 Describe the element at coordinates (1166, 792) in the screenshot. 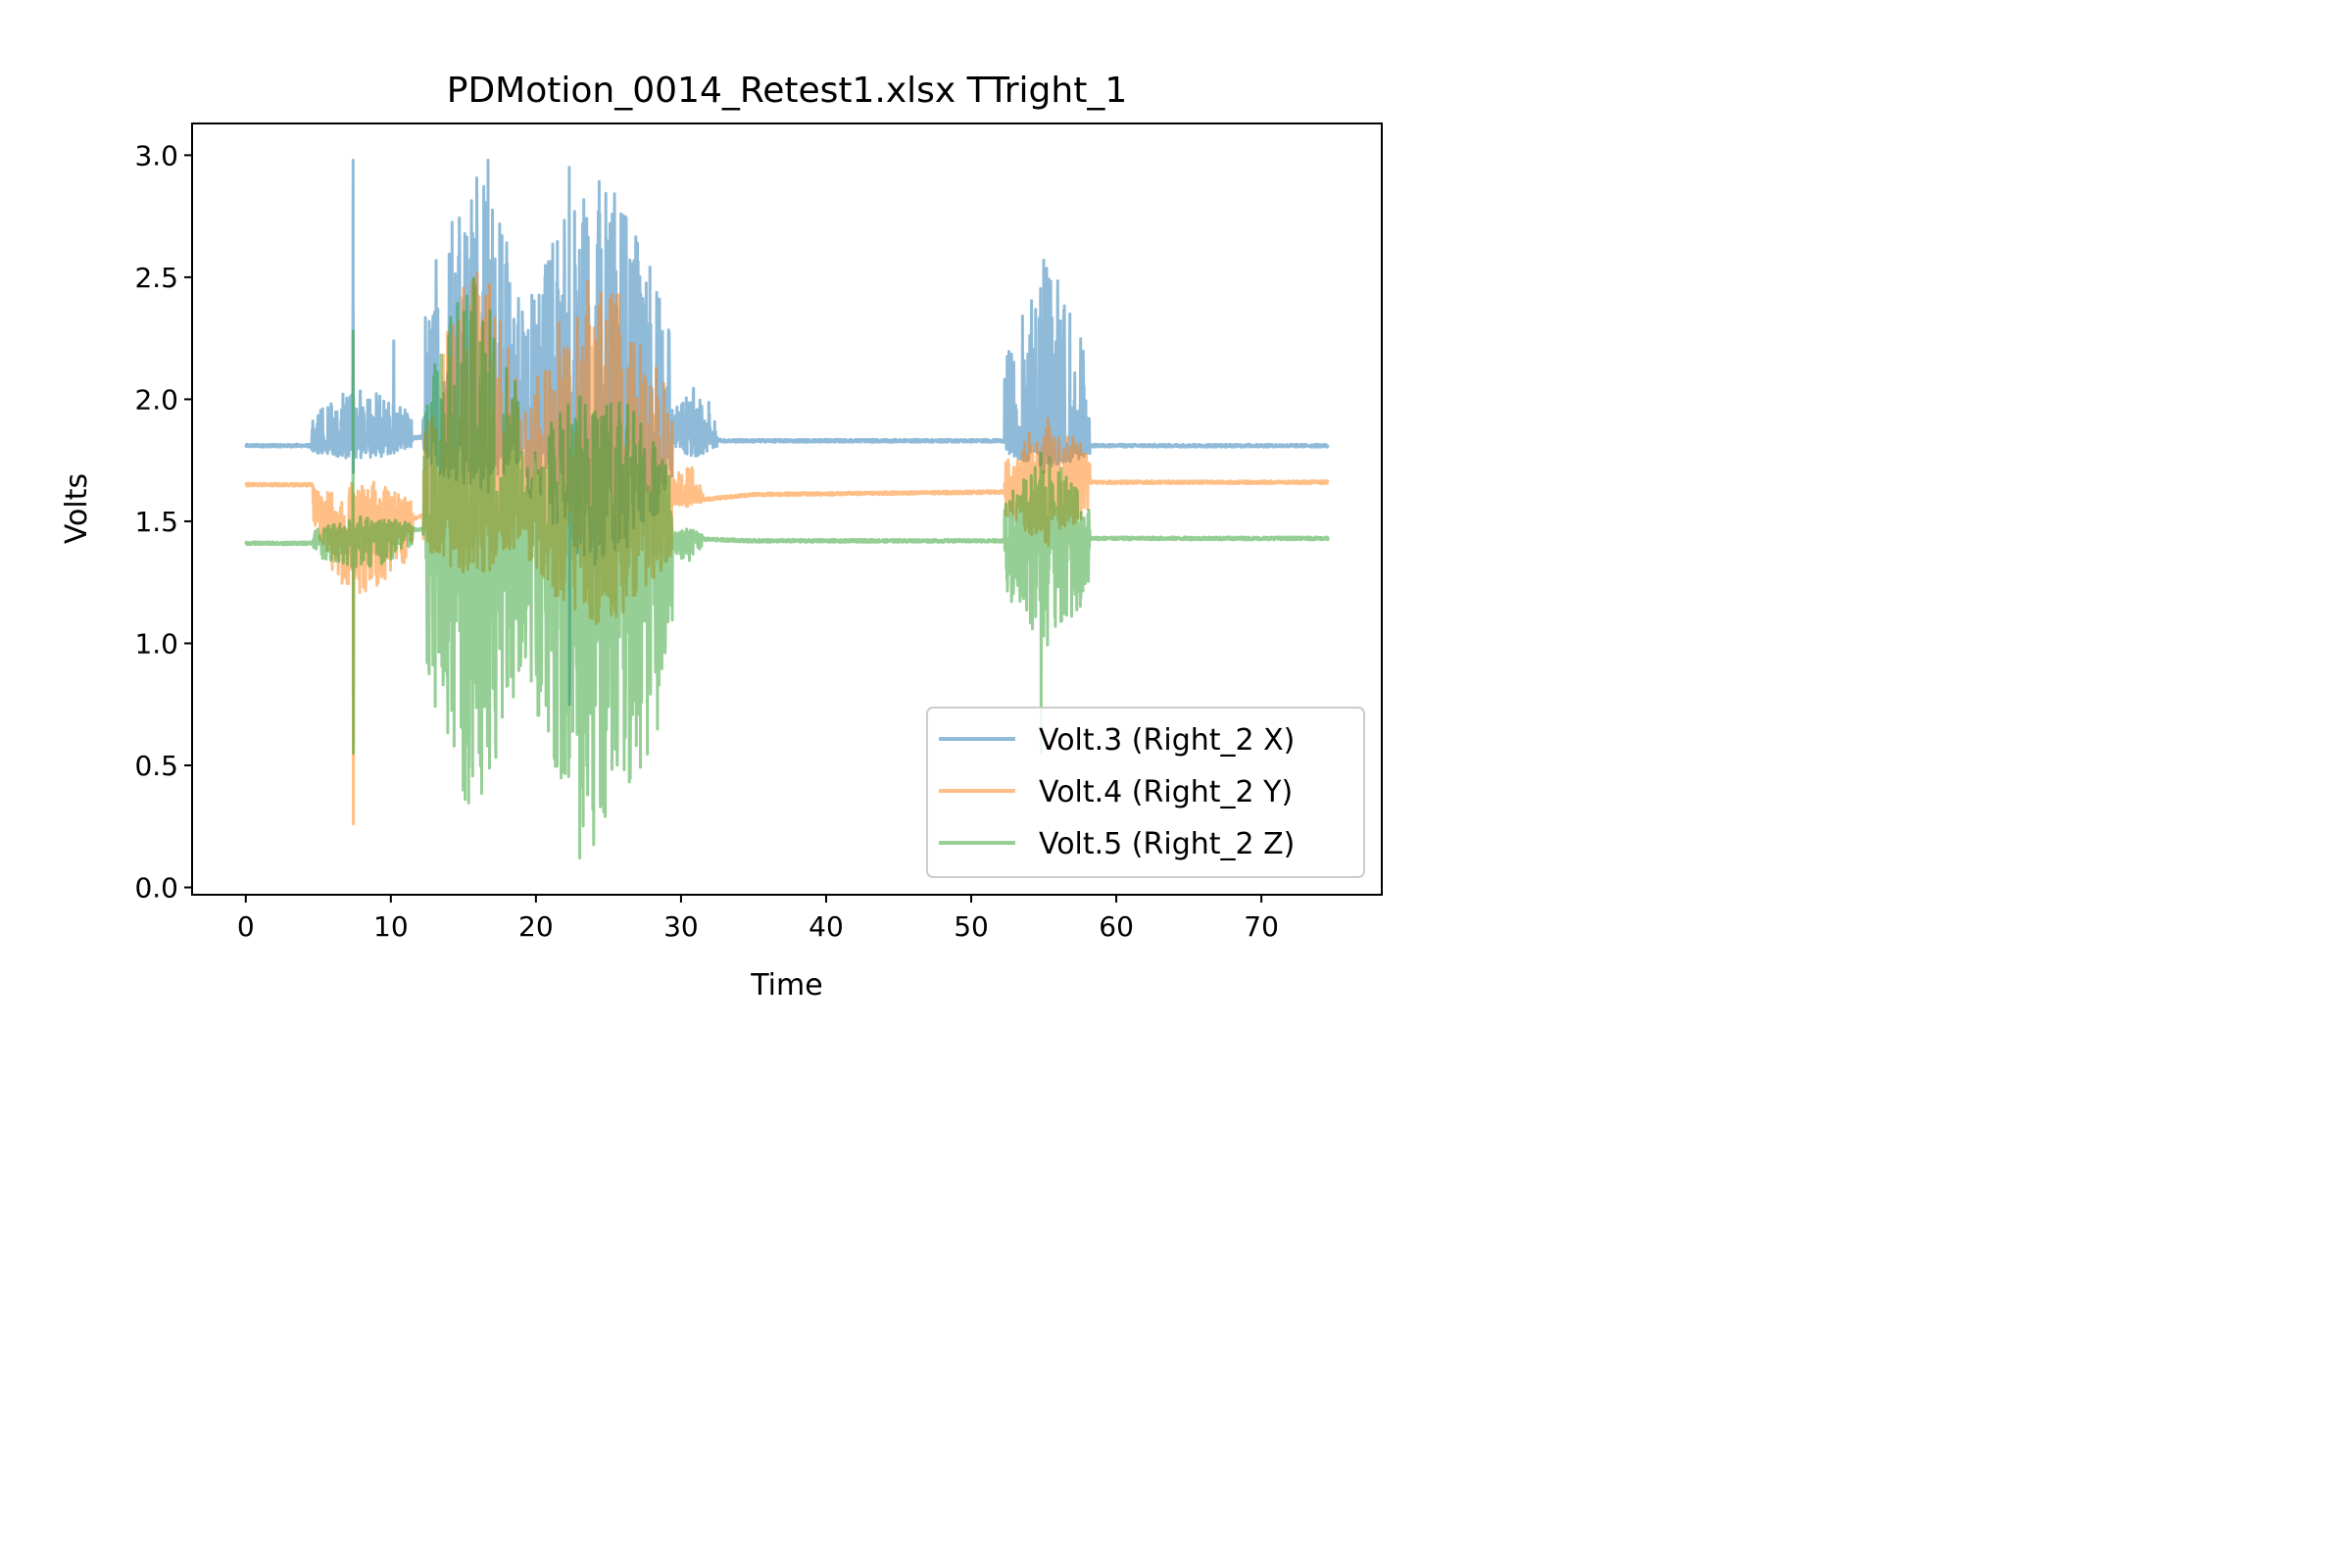

I see `legend-label: Volt.4 (Right_2 Y)` at that location.